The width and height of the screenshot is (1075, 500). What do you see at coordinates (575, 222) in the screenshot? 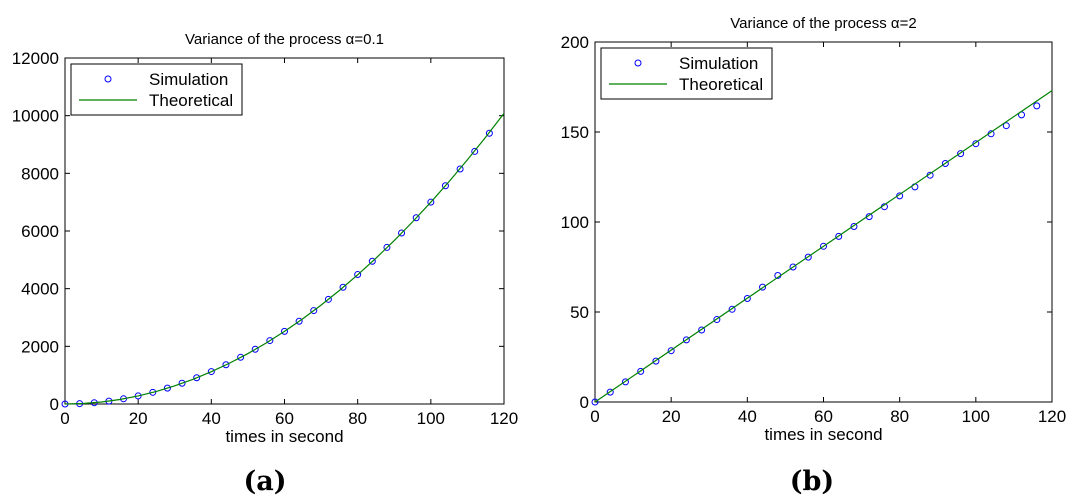
I see `y-tick-label: 100` at bounding box center [575, 222].